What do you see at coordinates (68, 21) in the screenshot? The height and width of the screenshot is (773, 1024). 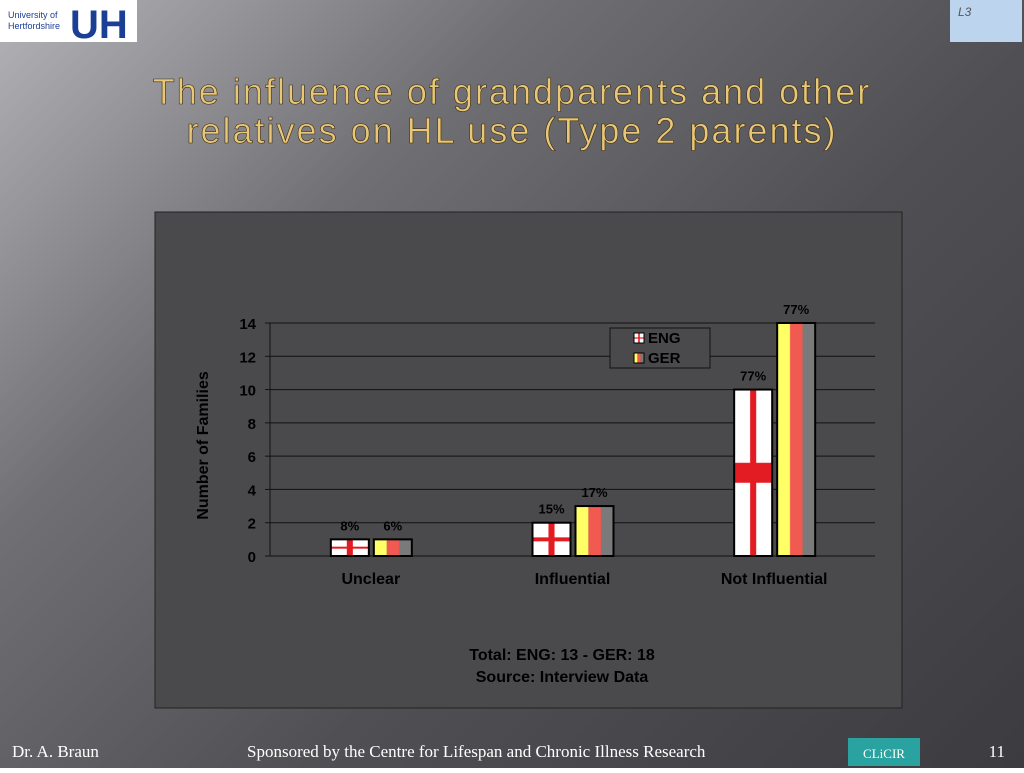 I see `logo-box` at bounding box center [68, 21].